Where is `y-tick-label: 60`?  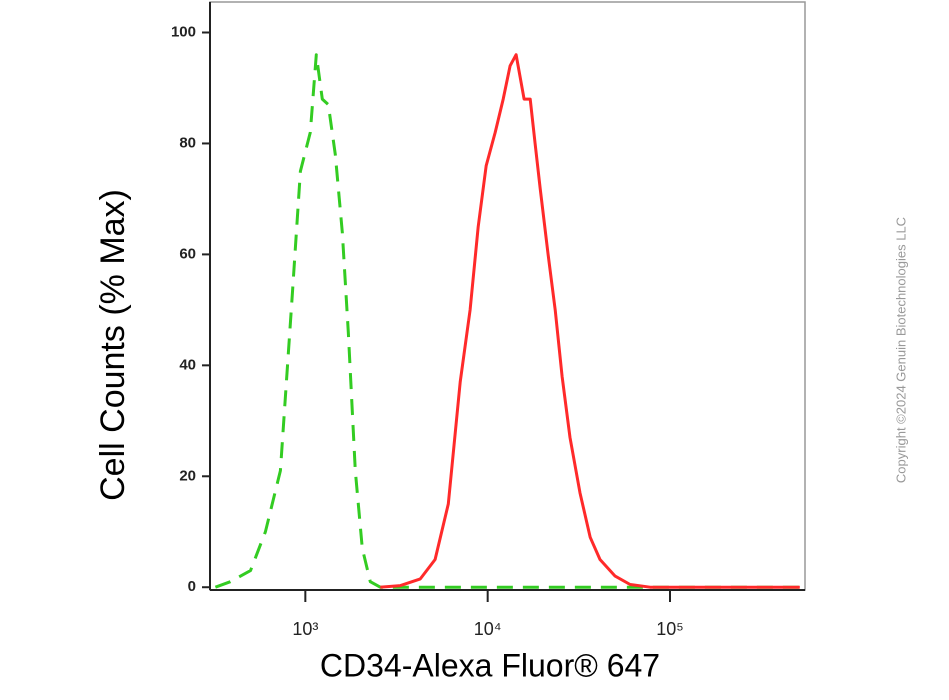
y-tick-label: 60 is located at coordinates (187, 253).